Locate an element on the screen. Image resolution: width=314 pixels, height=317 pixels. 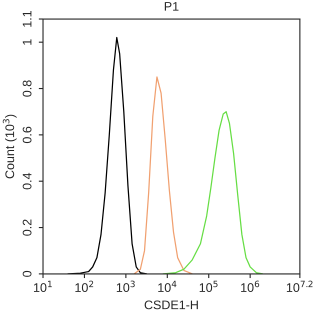
y-tick-label: 1.1 is located at coordinates (27, 18).